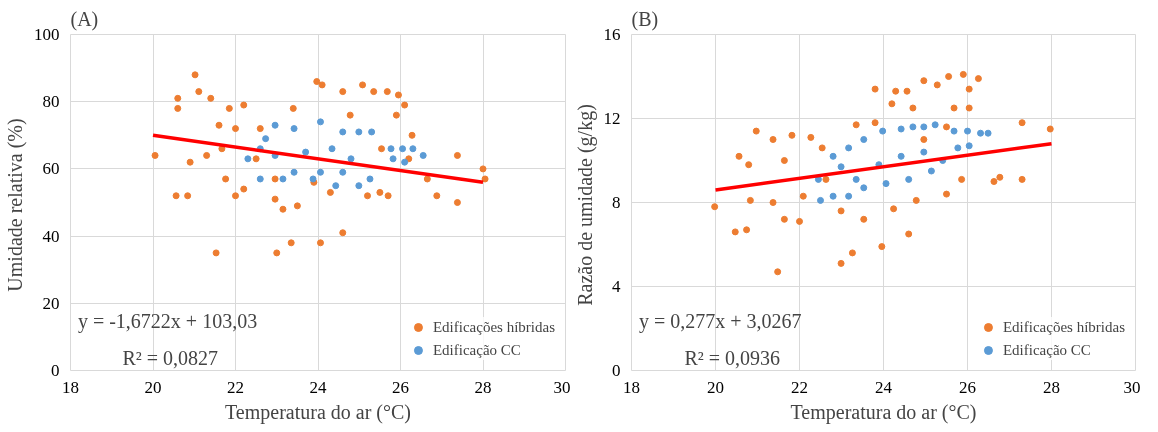  I want to click on y-tick-label: 16, so click(612, 34).